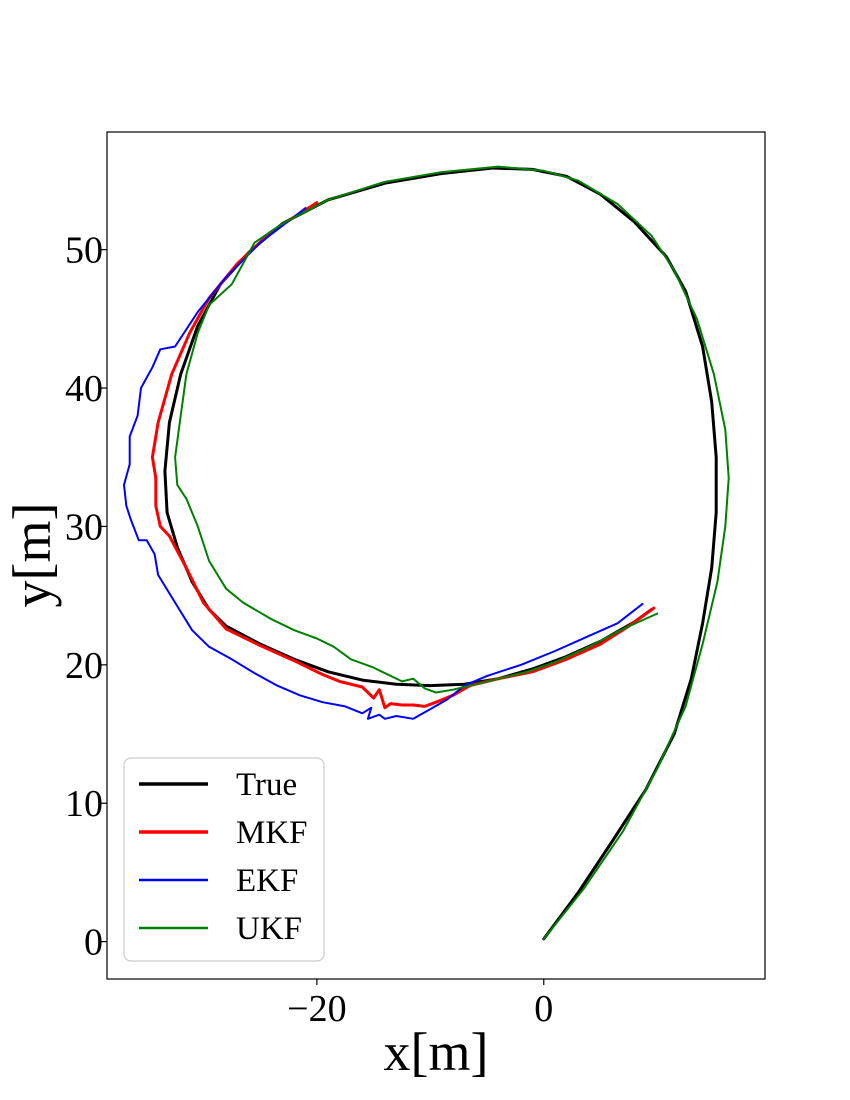 Image resolution: width=850 pixels, height=1100 pixels. Describe the element at coordinates (223, 857) in the screenshot. I see `legend-entries: True MKF EKF UKF` at that location.